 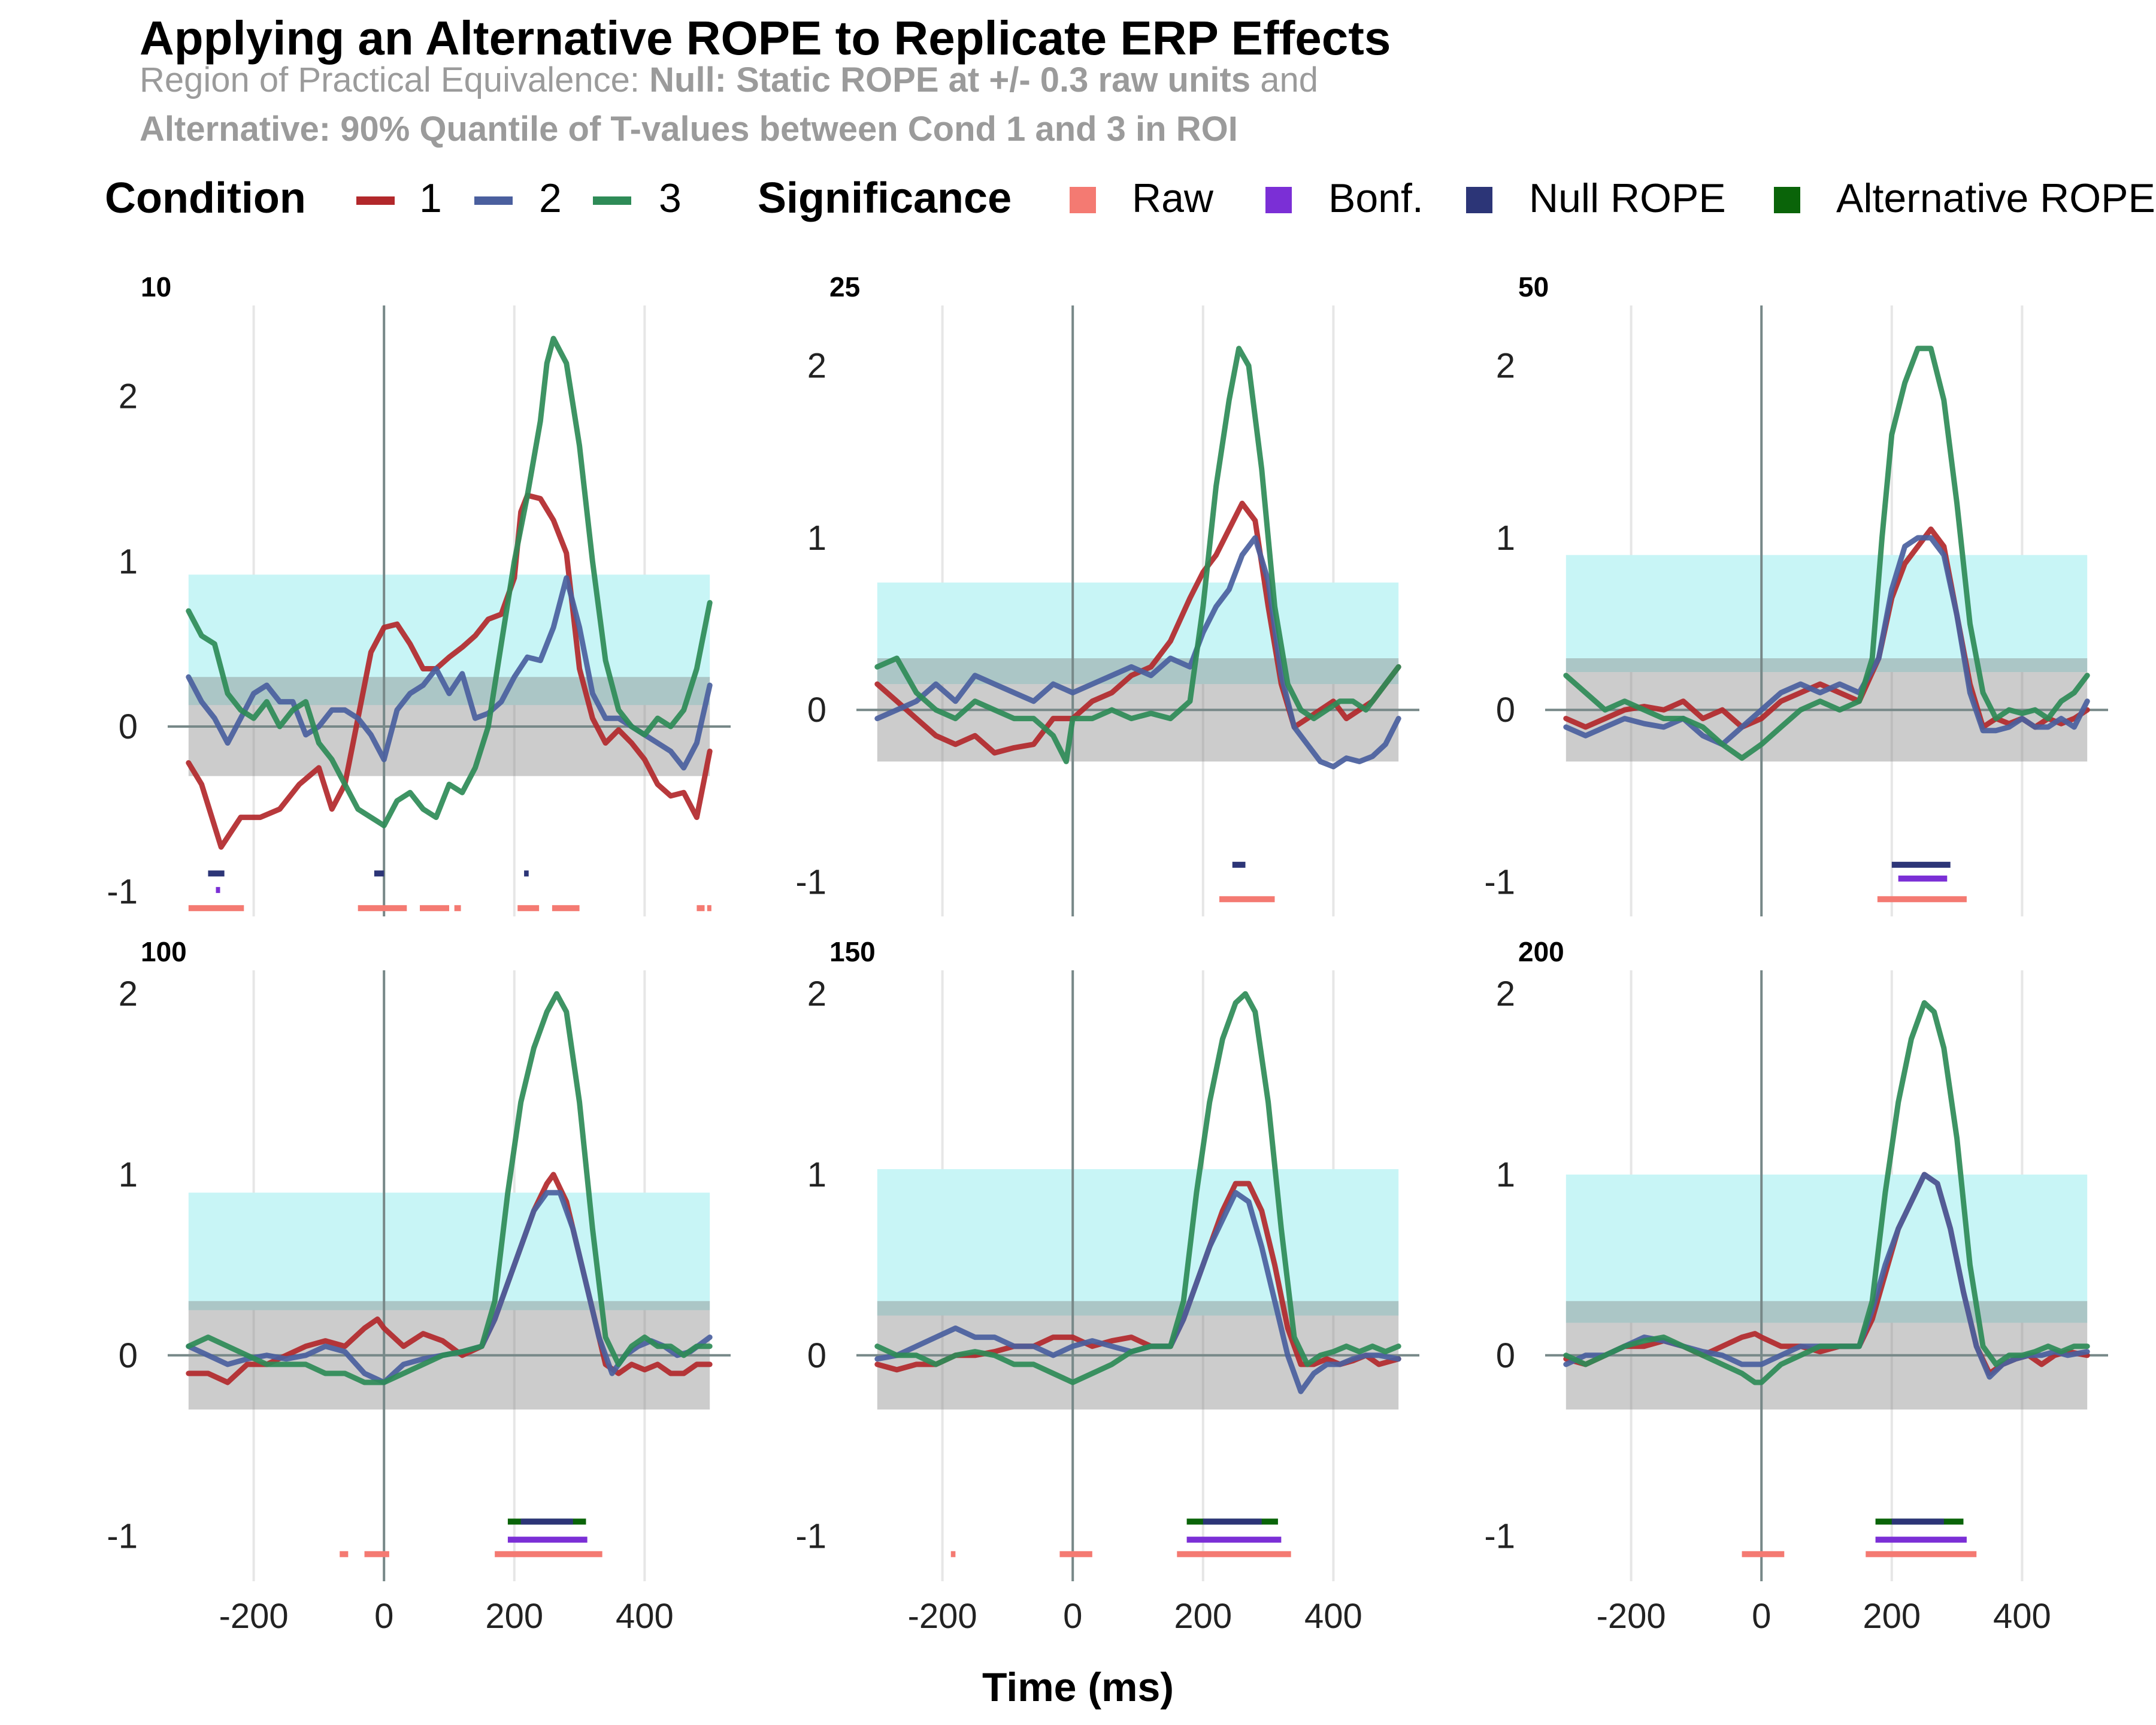 What do you see at coordinates (156, 286) in the screenshot?
I see `panel-label: 10` at bounding box center [156, 286].